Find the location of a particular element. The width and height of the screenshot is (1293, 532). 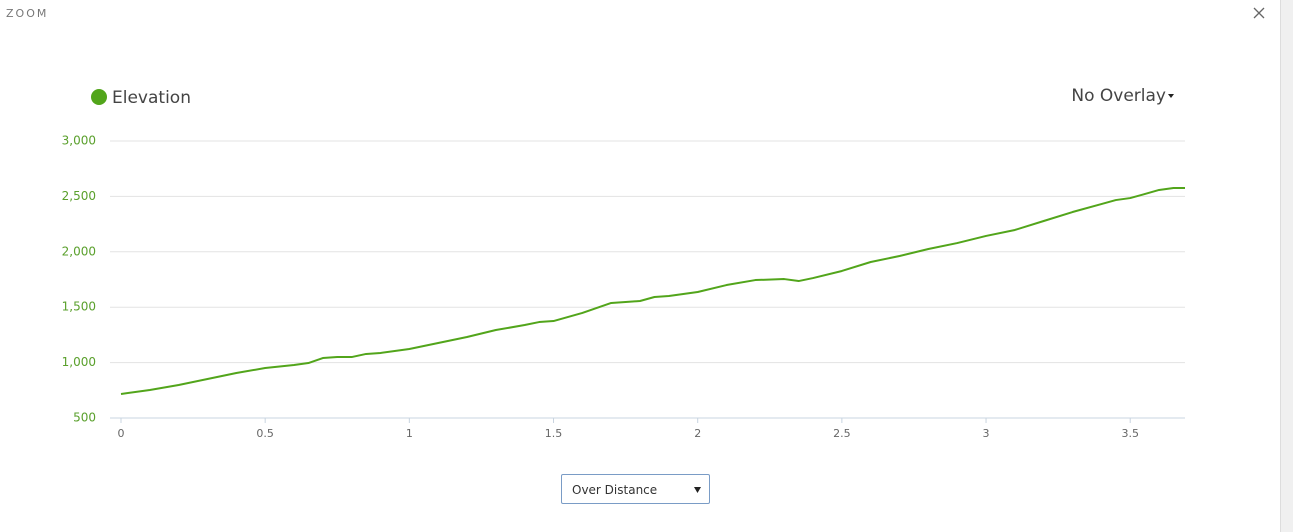

x-tick-label: 0.5 is located at coordinates (265, 433).